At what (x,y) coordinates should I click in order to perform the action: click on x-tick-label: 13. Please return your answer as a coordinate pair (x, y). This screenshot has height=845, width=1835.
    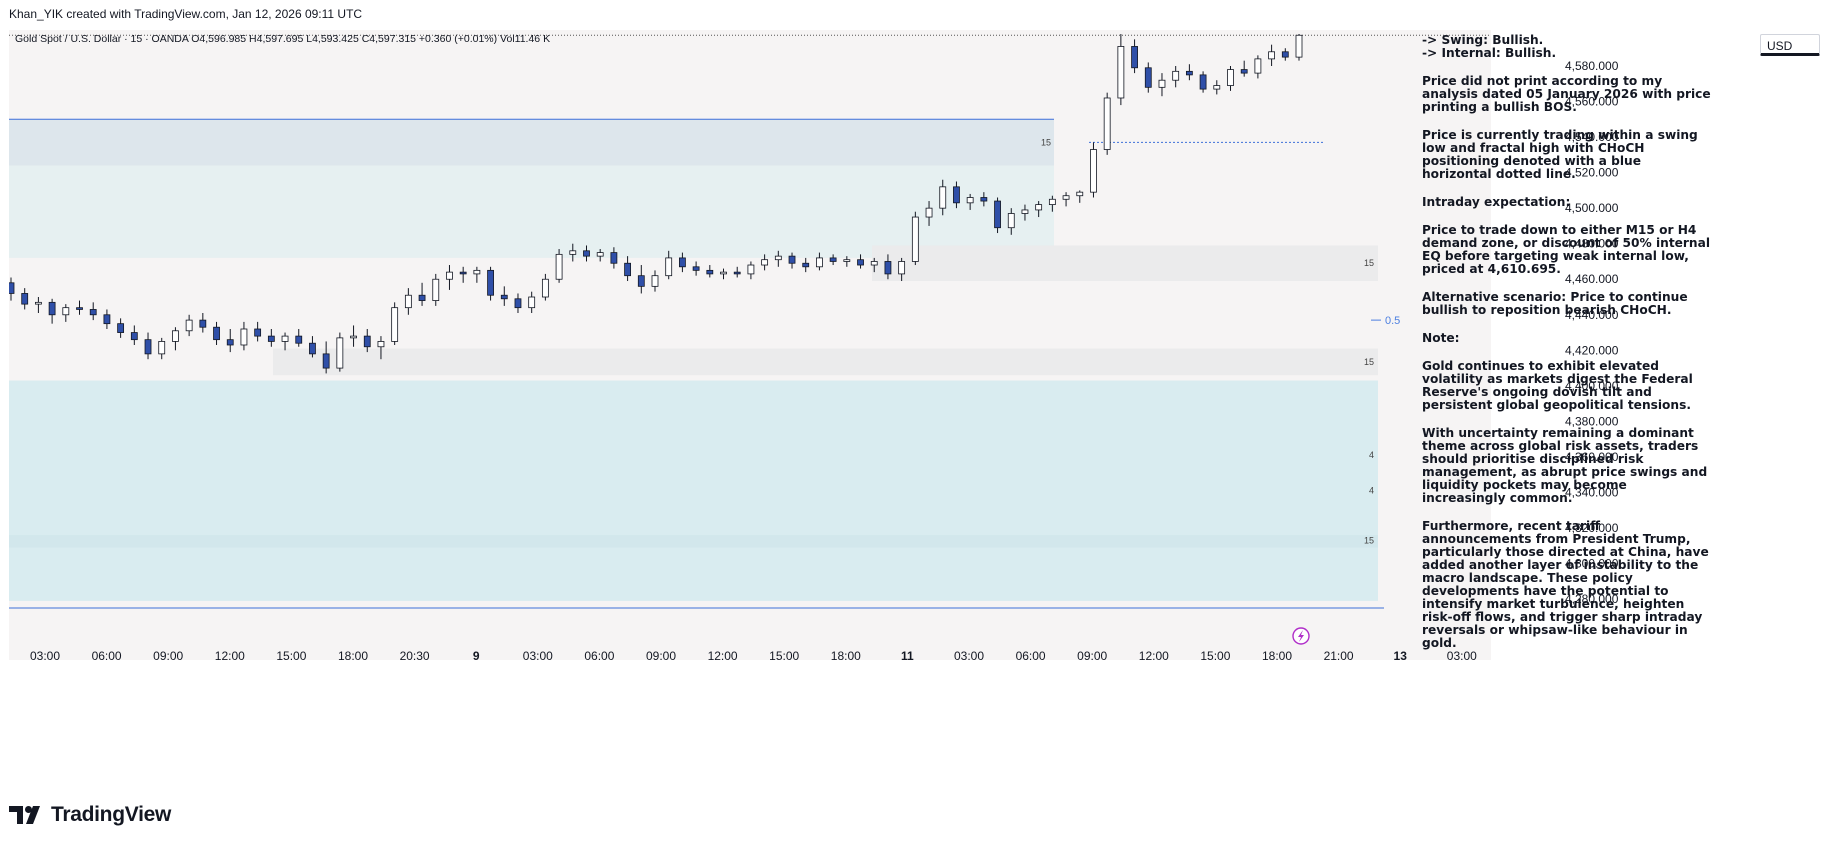
    Looking at the image, I should click on (1401, 656).